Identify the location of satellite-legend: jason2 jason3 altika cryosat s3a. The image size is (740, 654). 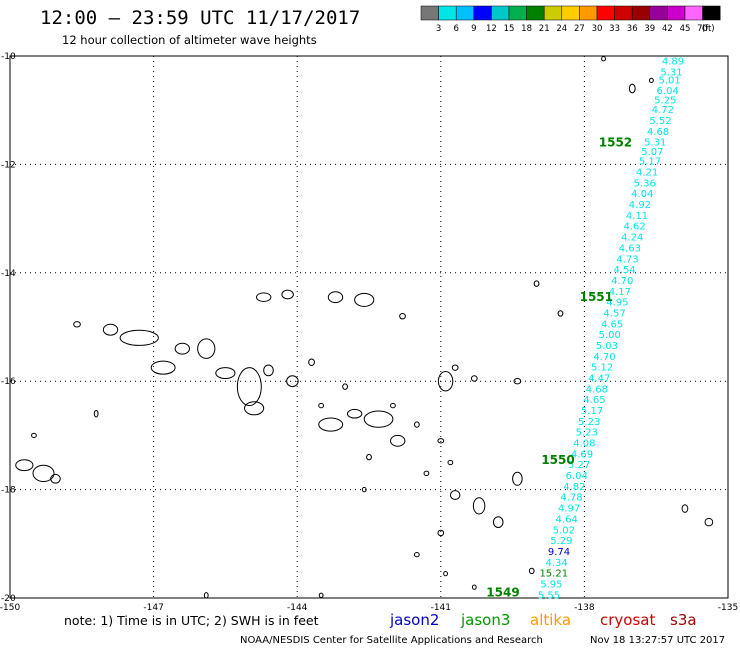
(543, 620).